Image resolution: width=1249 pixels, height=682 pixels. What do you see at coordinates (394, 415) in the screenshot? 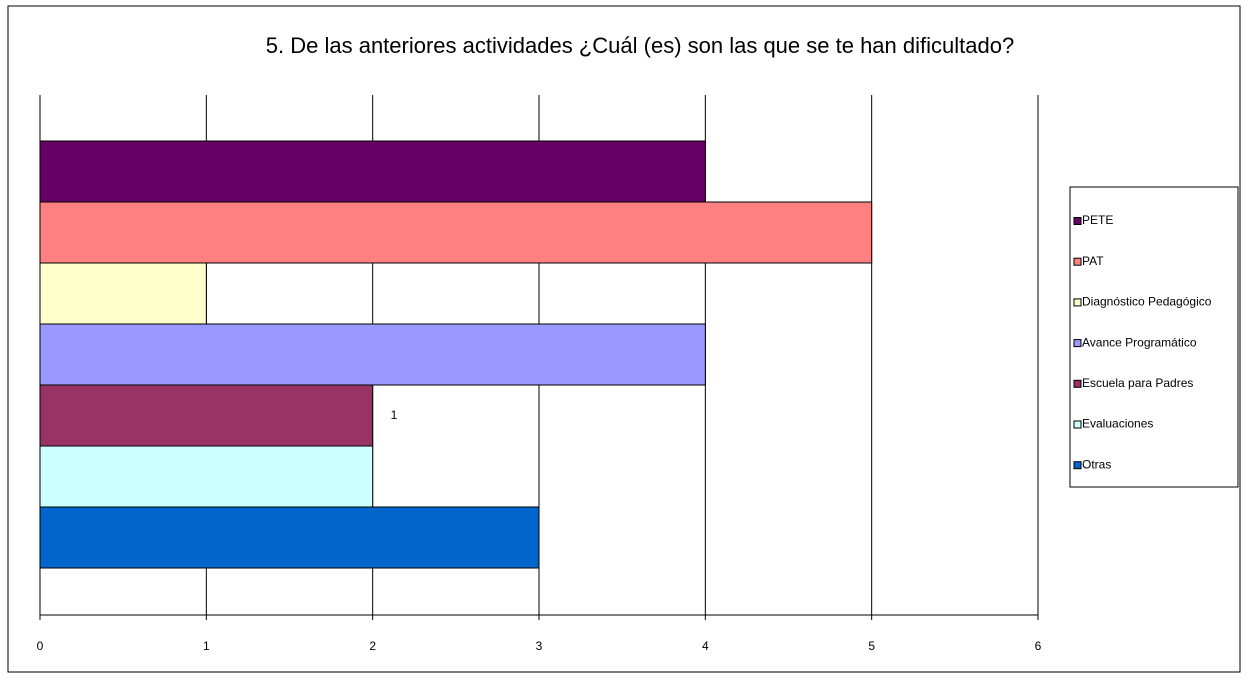
I see `annotation: 1` at bounding box center [394, 415].